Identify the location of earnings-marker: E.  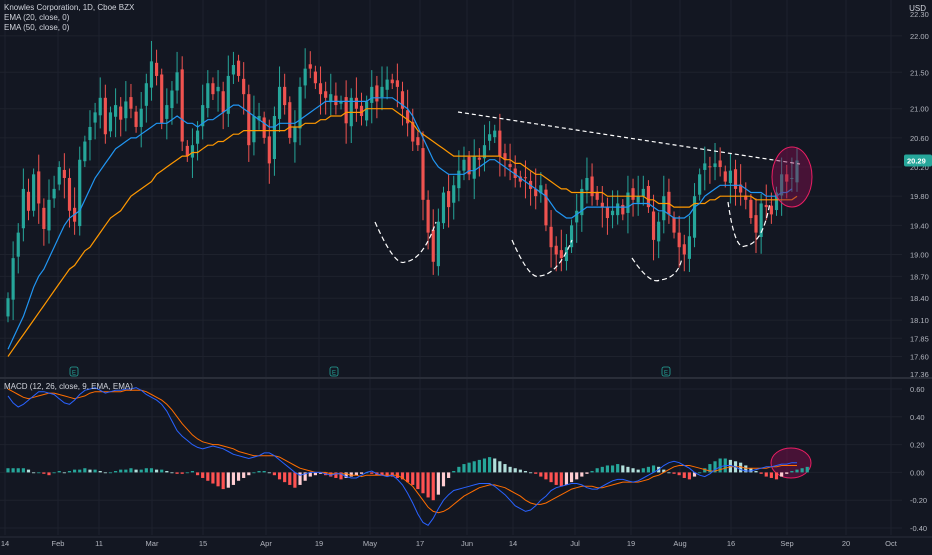
(666, 371).